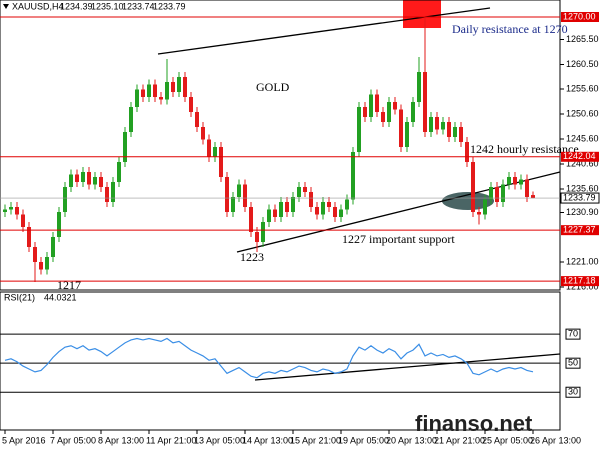 This screenshot has width=600, height=455. What do you see at coordinates (19, 297) in the screenshot?
I see `rsi-title: RSI(21)` at bounding box center [19, 297].